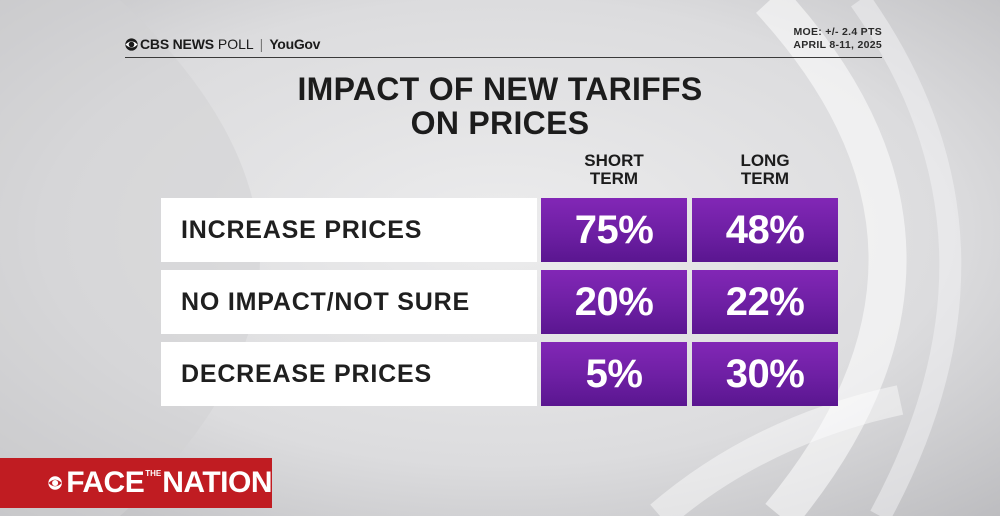 This screenshot has width=1000, height=516. I want to click on brand-poll: POLL, so click(235, 44).